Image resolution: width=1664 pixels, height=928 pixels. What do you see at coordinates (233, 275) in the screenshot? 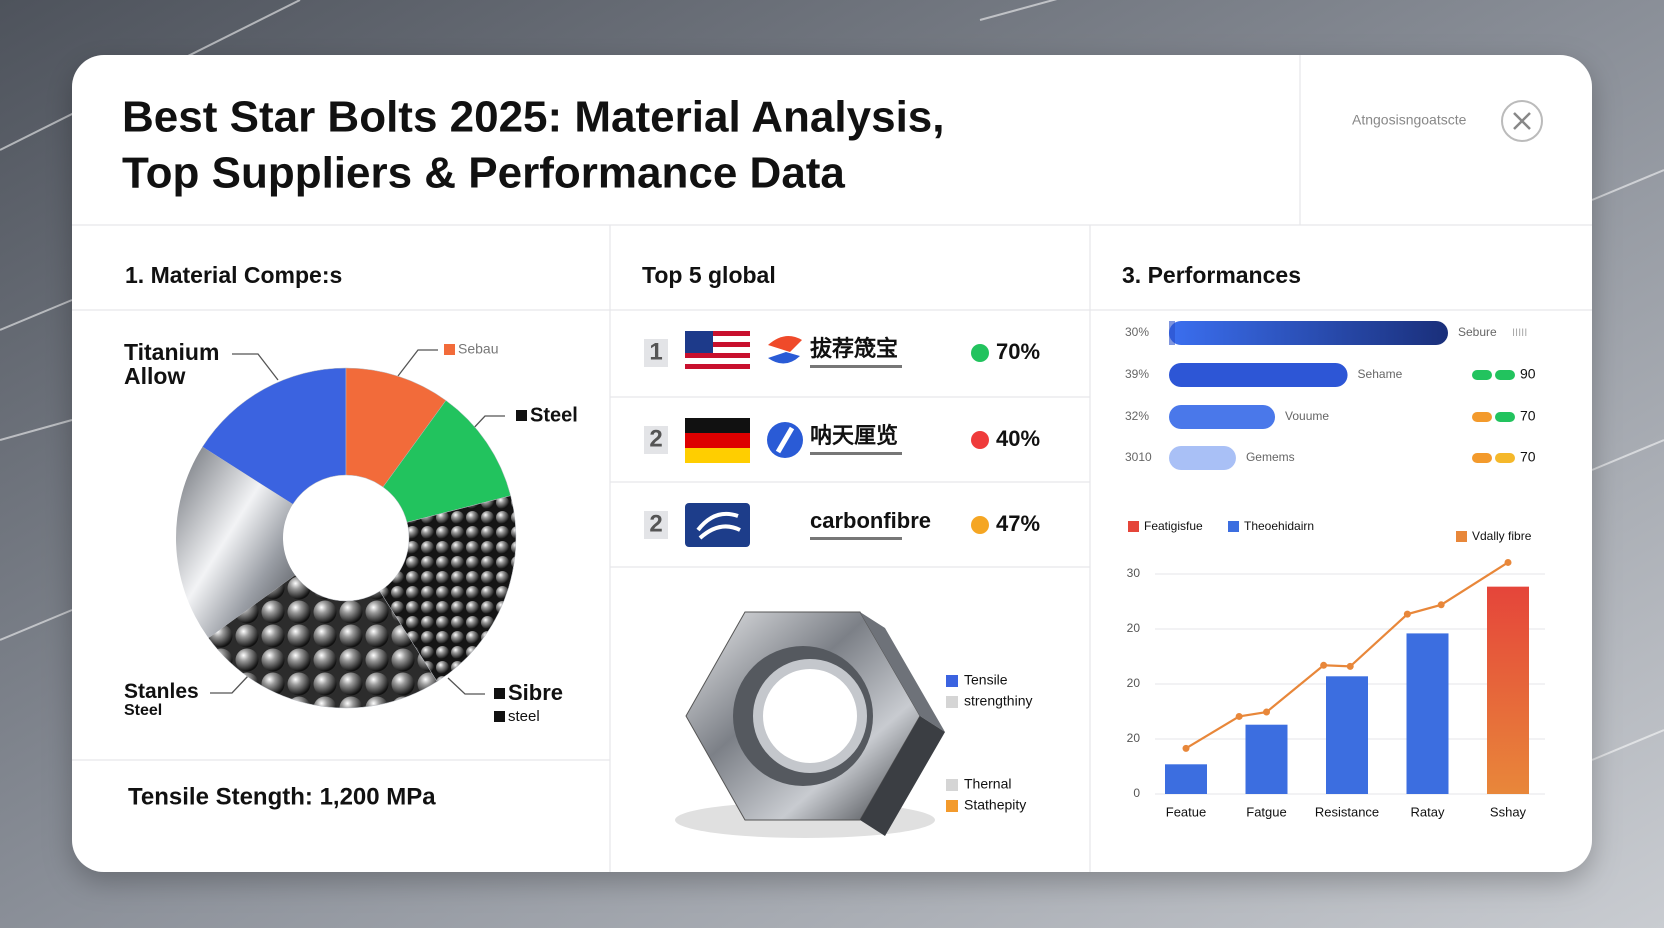
I see `section-title: 1. Material Compe:s` at bounding box center [233, 275].